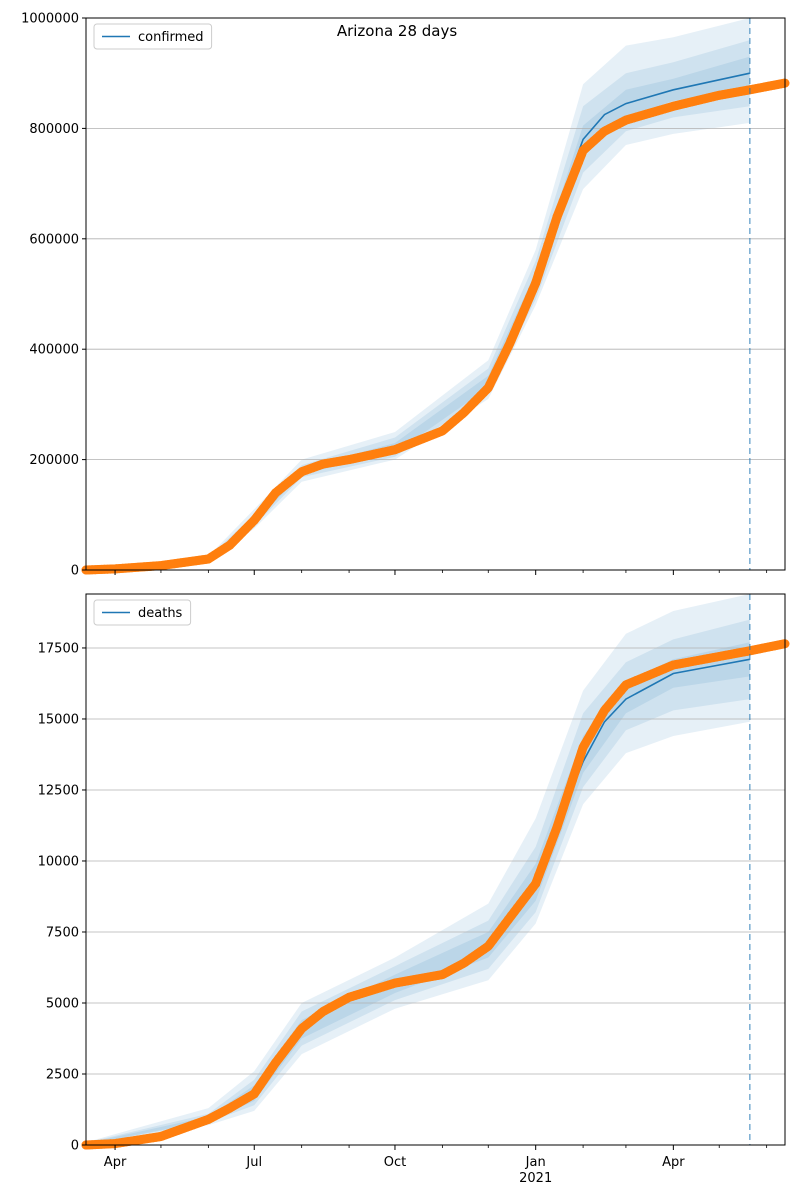  I want to click on confirmed-ytick-label: 400000, so click(54, 350).